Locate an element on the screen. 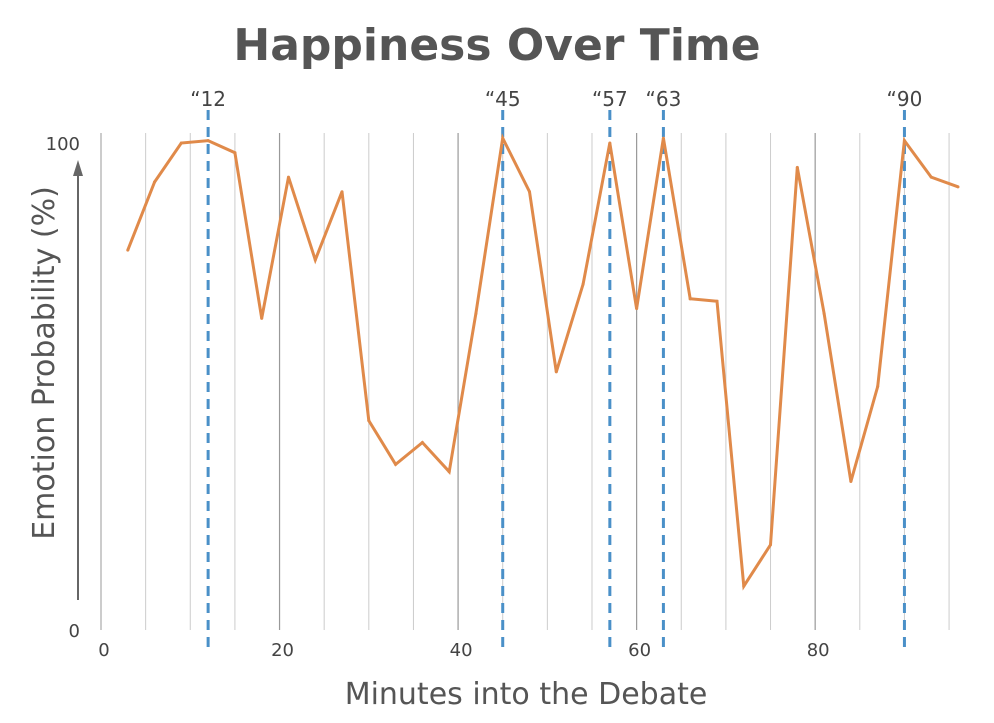 This screenshot has width=994, height=723. x-tick-label: 0 is located at coordinates (103, 650).